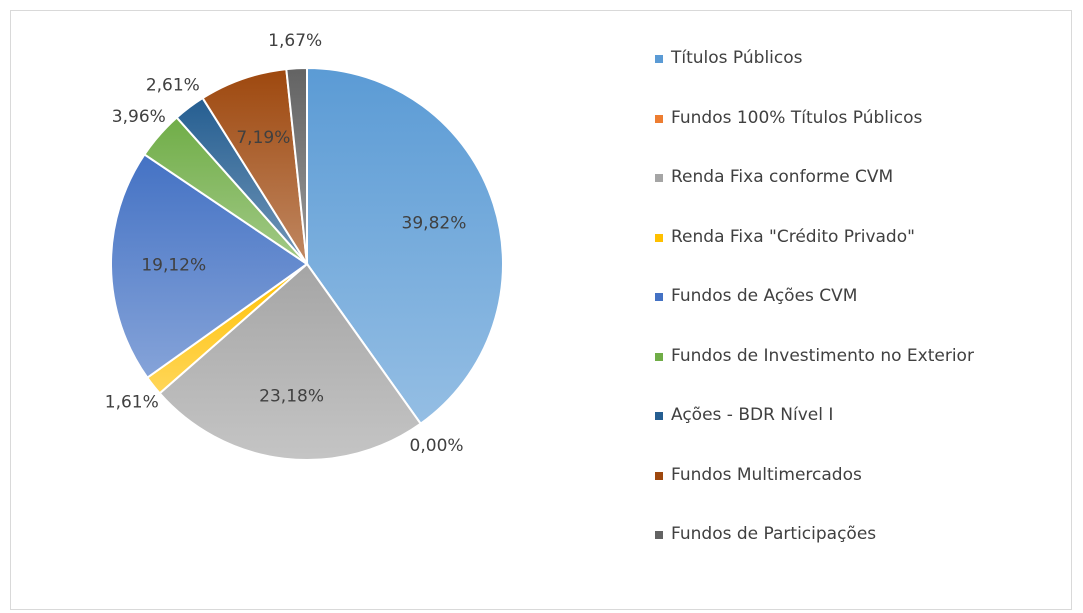 This screenshot has width=1083, height=613. I want to click on legend-label: Títulos Públicos, so click(737, 58).